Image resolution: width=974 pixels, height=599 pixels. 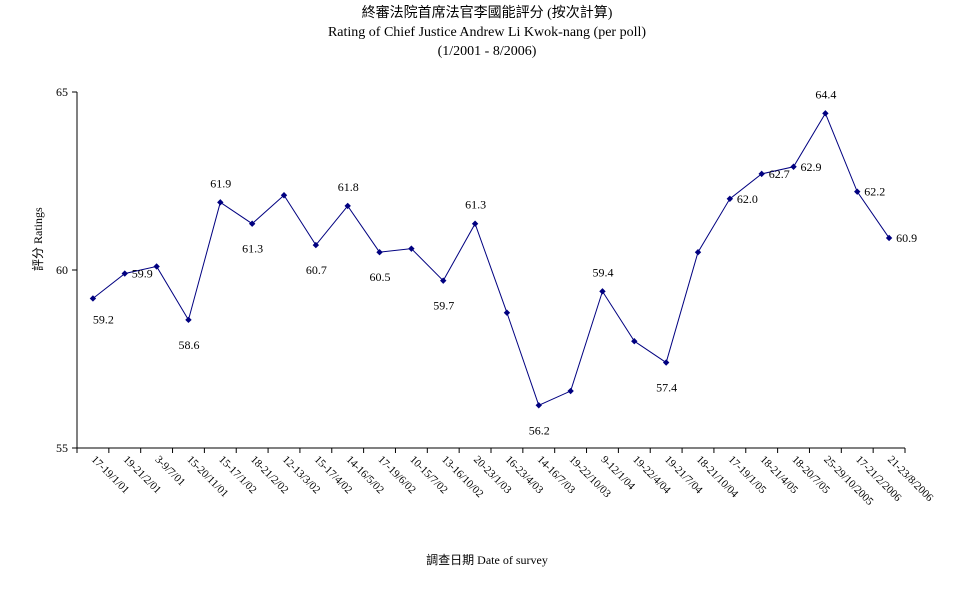 What do you see at coordinates (779, 174) in the screenshot?
I see `data-label: 62.7` at bounding box center [779, 174].